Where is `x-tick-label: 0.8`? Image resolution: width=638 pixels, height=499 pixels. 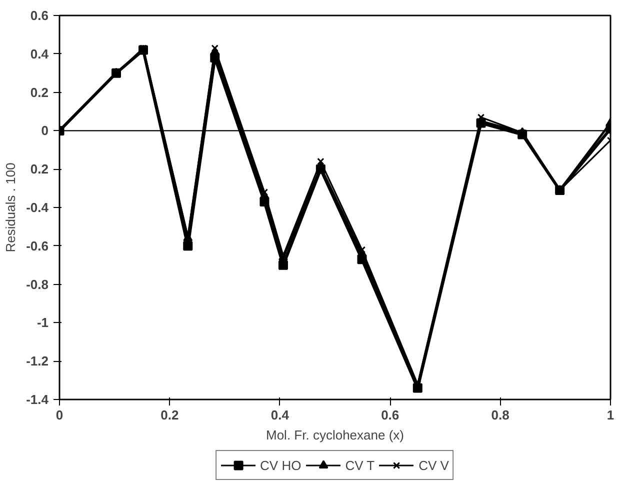
x-tick-label: 0.8 is located at coordinates (500, 415).